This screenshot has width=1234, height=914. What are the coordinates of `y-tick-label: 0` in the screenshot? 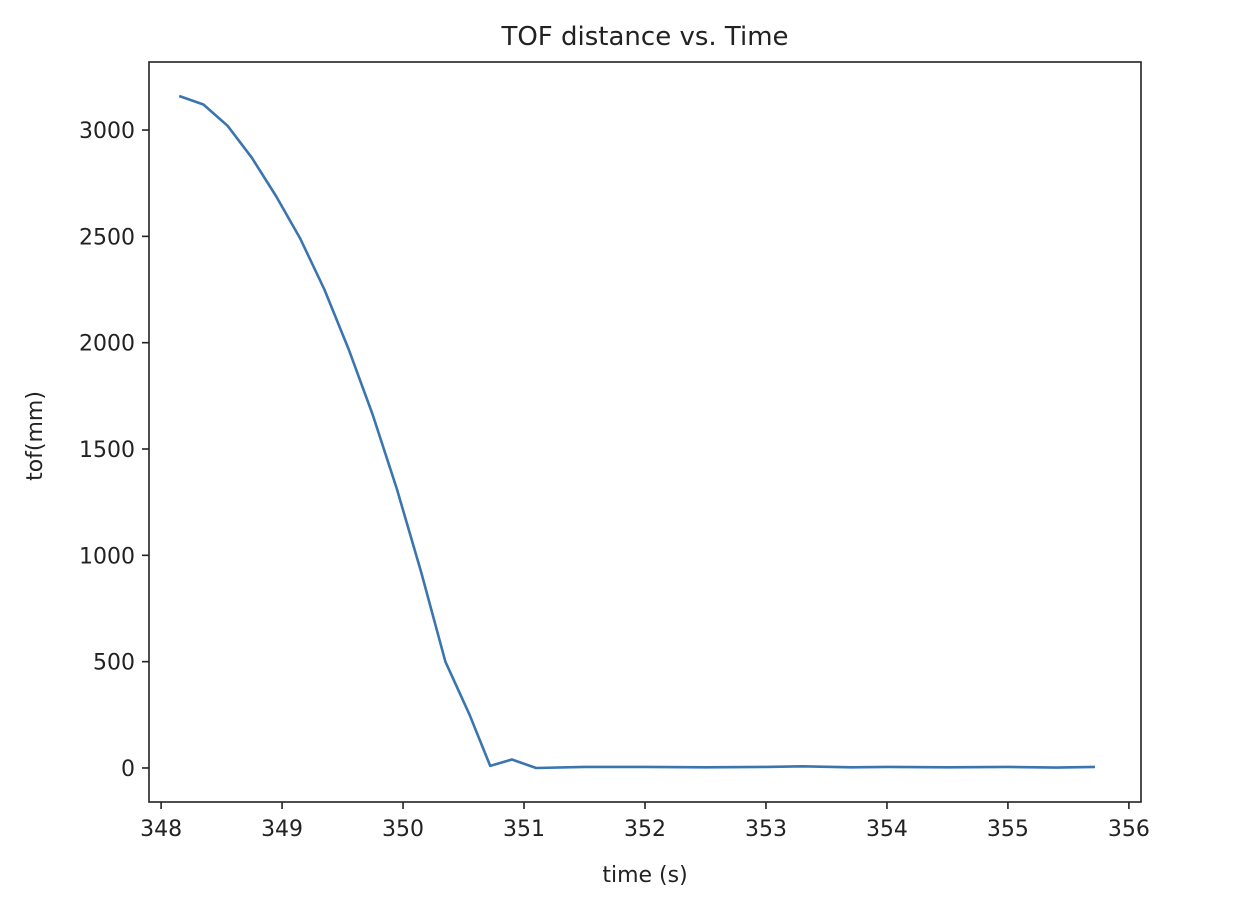 It's located at (128, 769).